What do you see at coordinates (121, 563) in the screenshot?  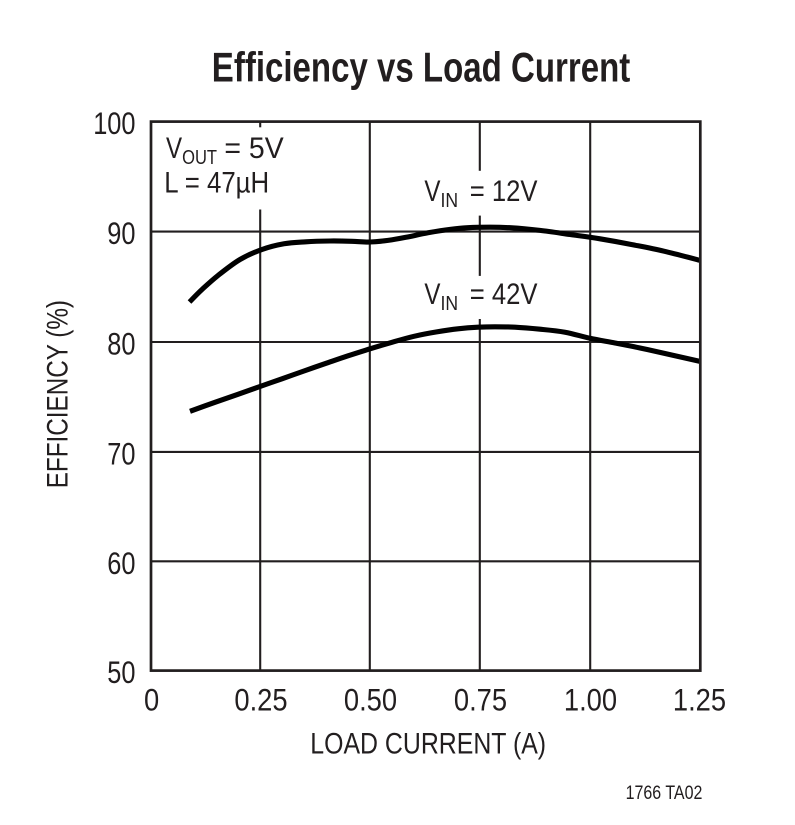 I see `svg-text: 60` at bounding box center [121, 563].